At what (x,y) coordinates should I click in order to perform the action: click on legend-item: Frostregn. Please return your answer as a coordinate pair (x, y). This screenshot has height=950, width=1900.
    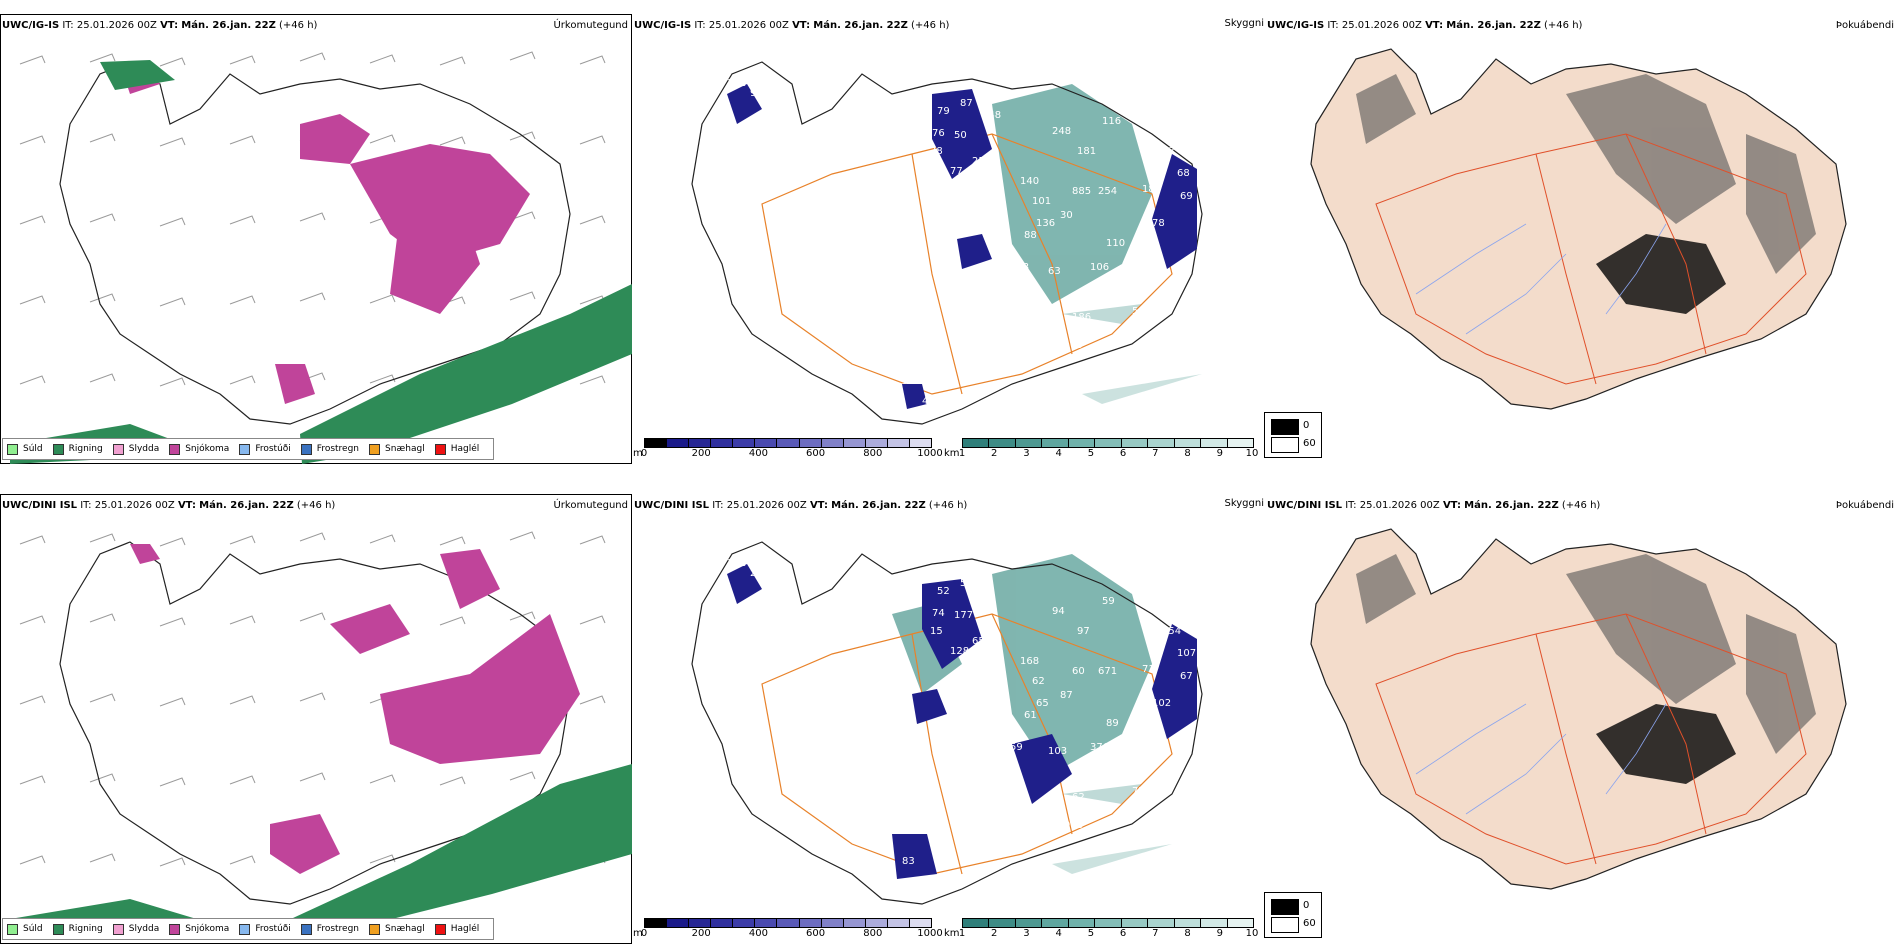
    Looking at the image, I should click on (329, 929).